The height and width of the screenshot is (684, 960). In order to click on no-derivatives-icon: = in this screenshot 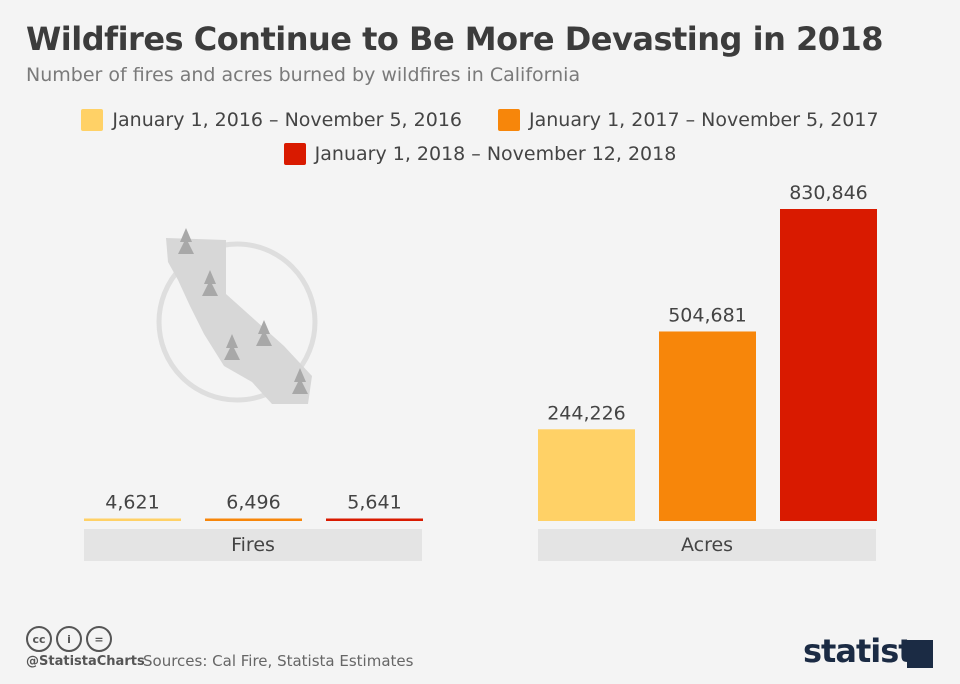, I will do `click(99, 639)`.